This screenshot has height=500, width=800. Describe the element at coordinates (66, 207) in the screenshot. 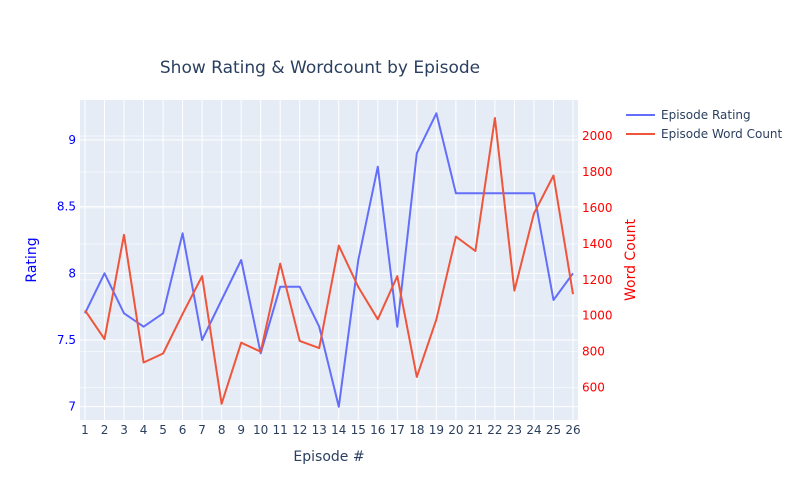

I see `y-tick-label: 8.5` at that location.